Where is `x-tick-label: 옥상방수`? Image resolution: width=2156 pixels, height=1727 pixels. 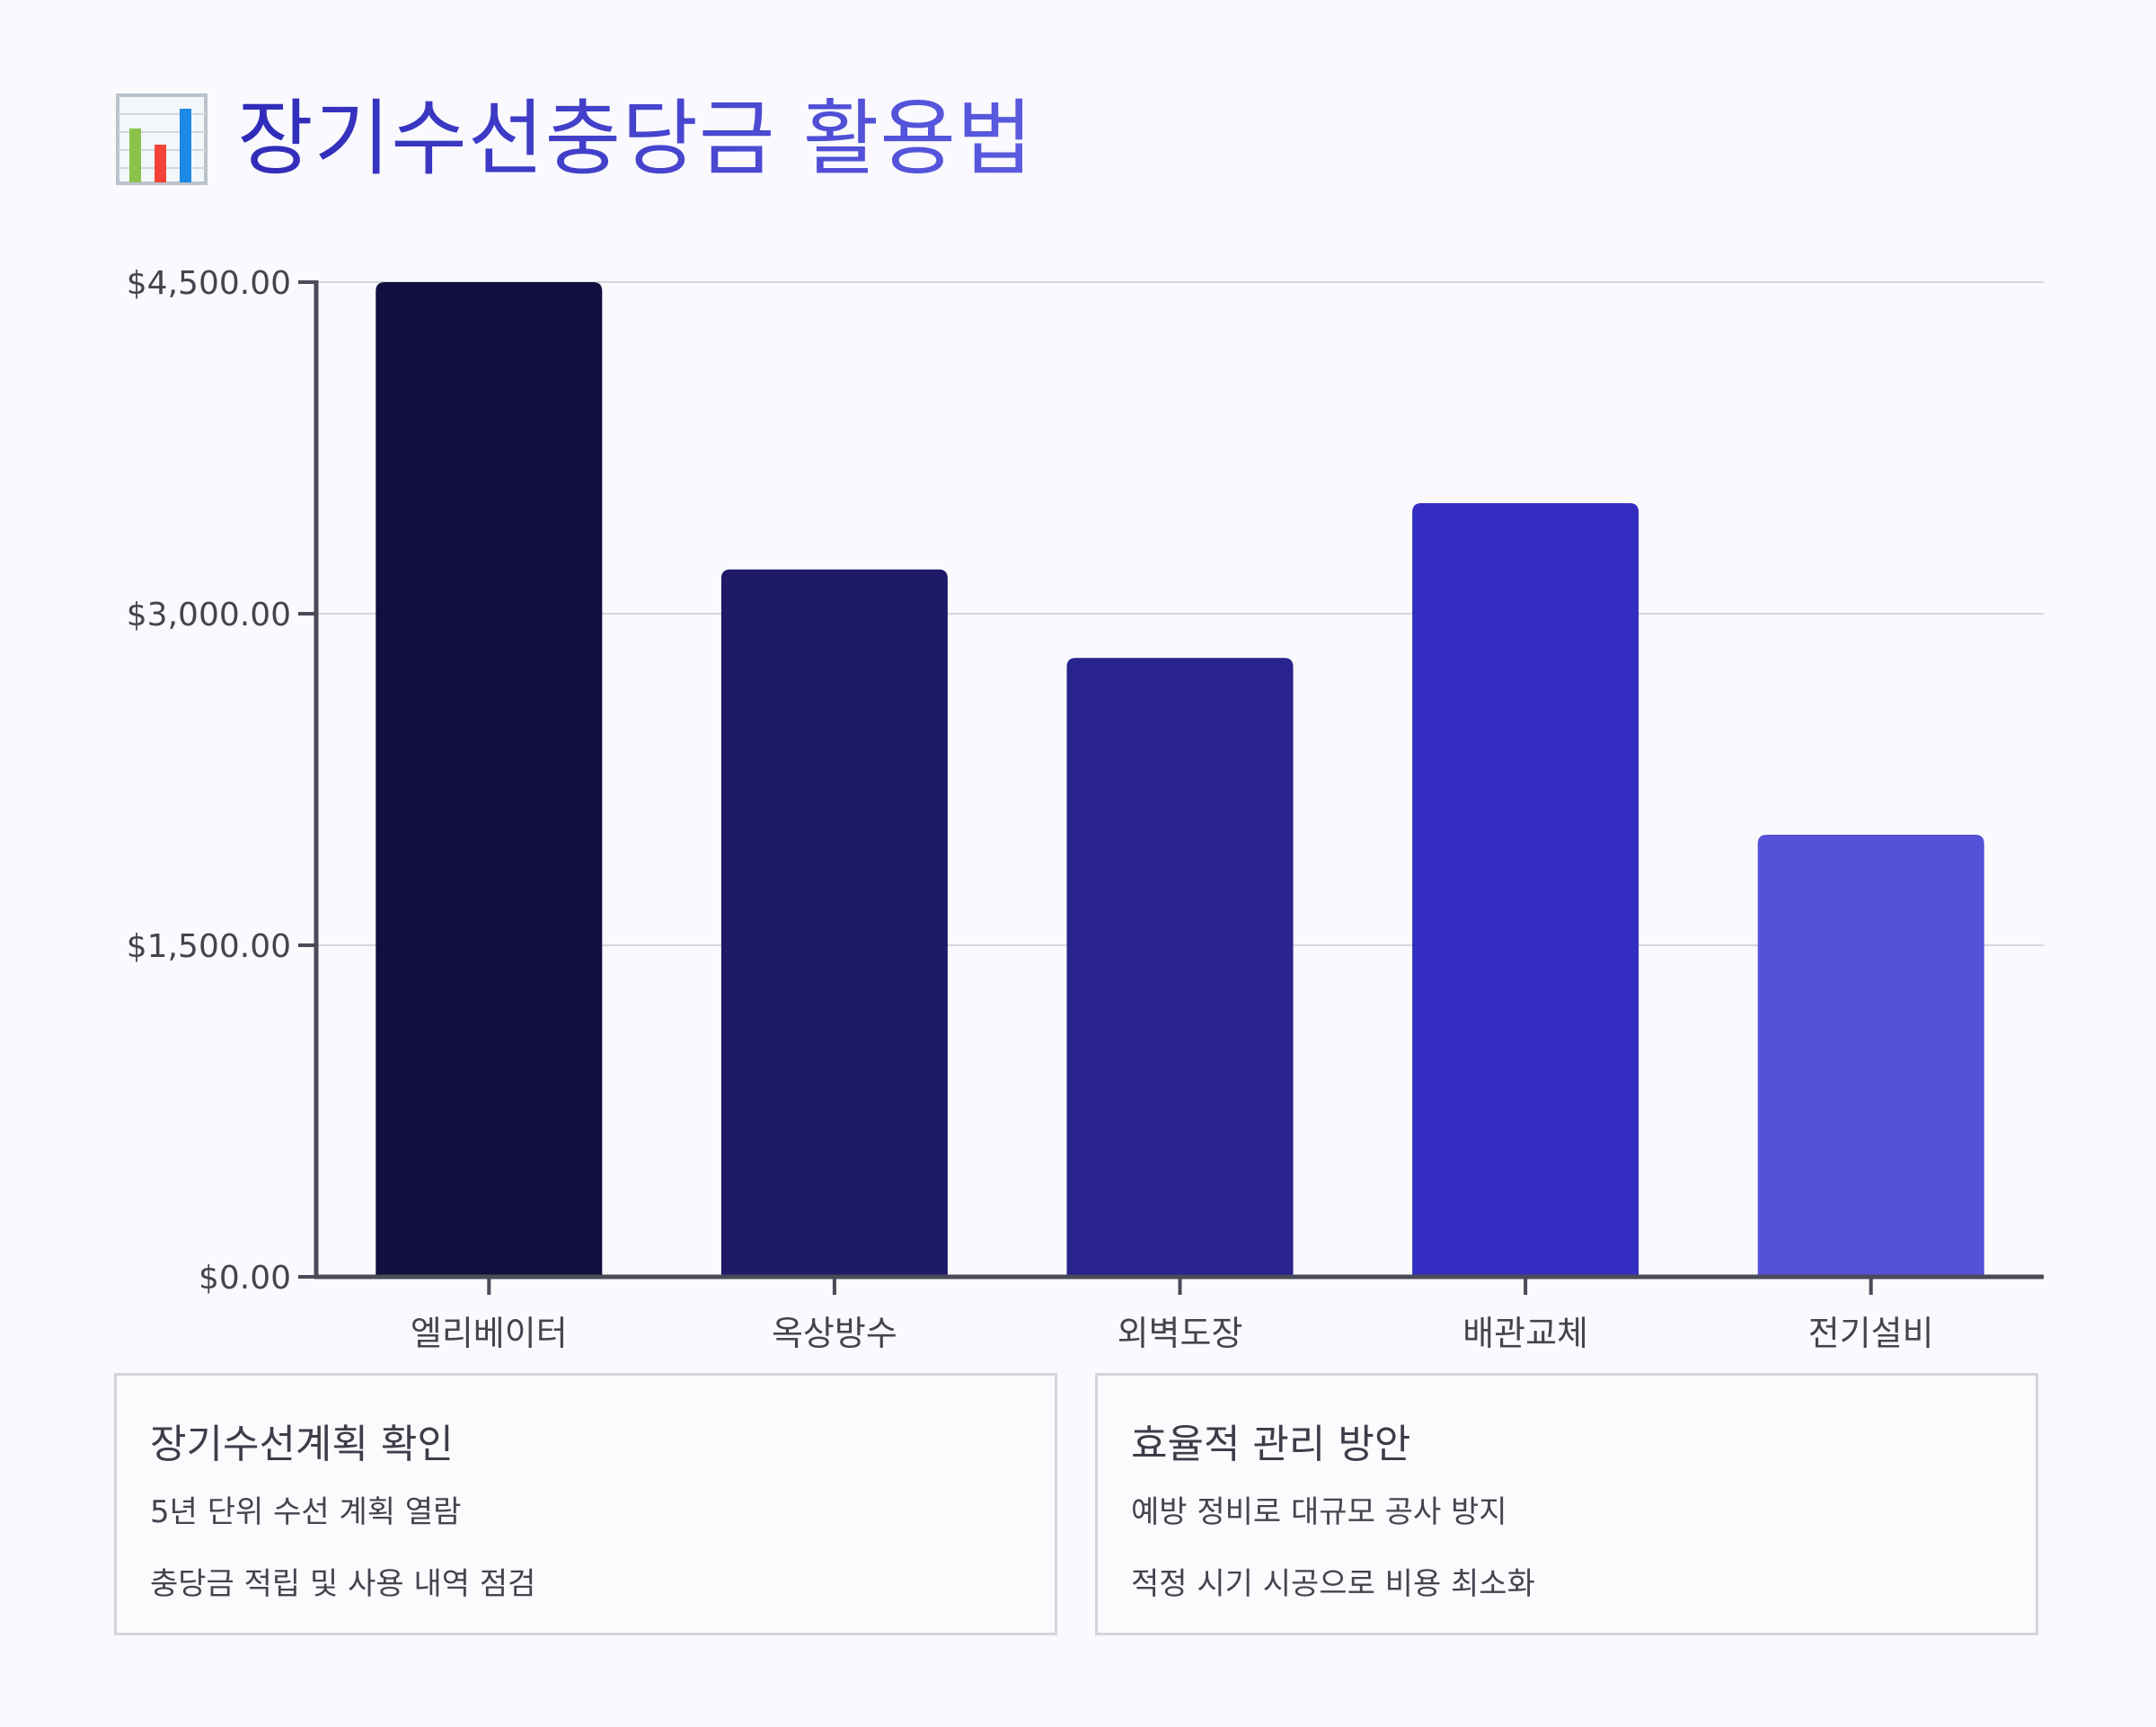 x-tick-label: 옥상방수 is located at coordinates (834, 1331).